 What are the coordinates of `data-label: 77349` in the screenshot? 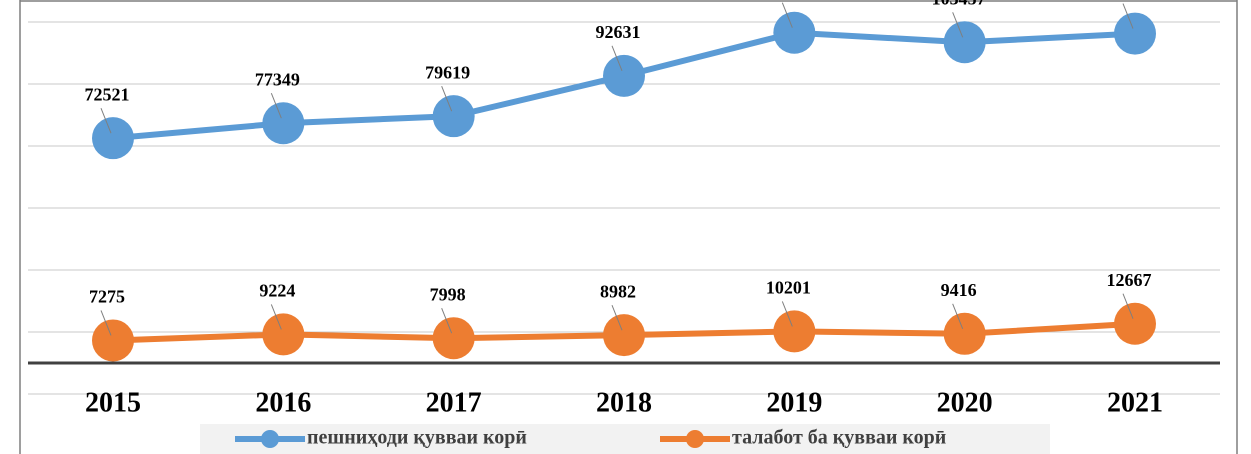 It's located at (277, 79).